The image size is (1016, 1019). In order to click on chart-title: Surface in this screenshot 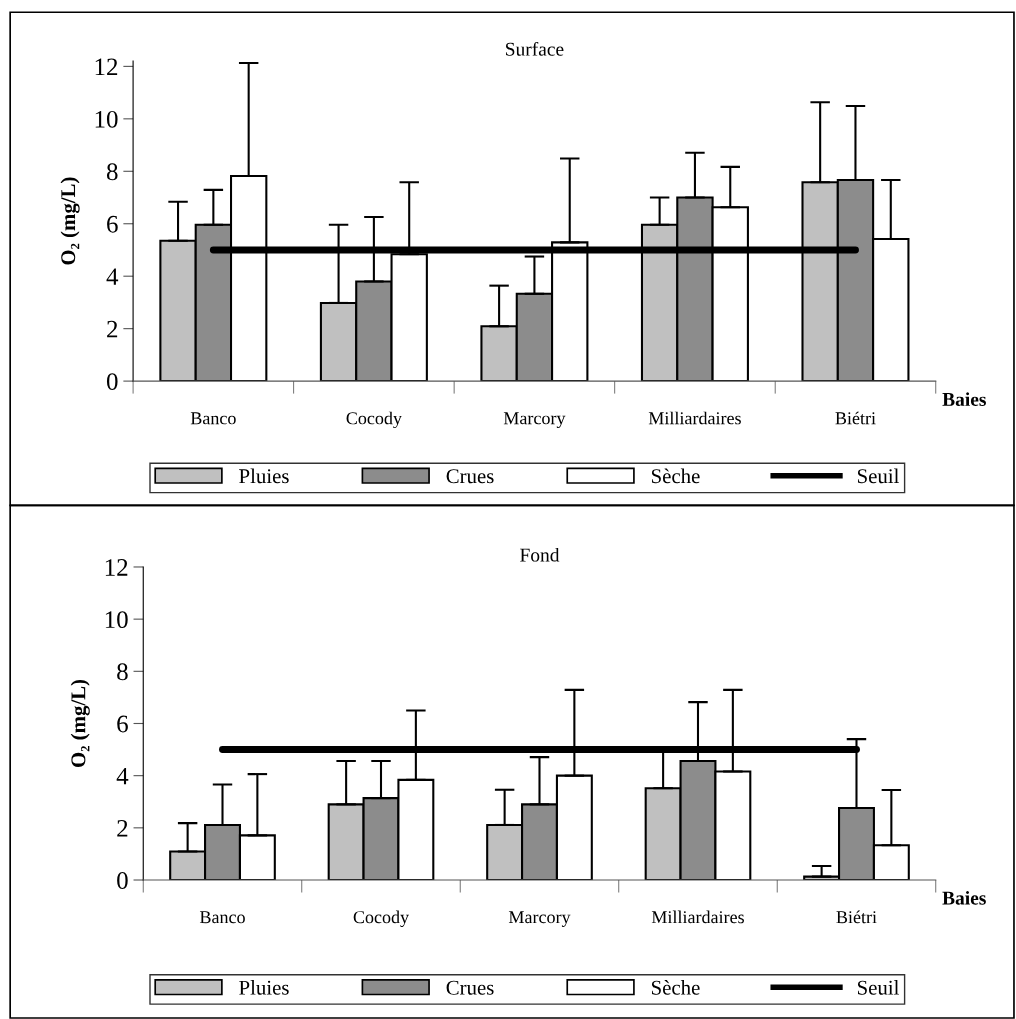, I will do `click(535, 48)`.